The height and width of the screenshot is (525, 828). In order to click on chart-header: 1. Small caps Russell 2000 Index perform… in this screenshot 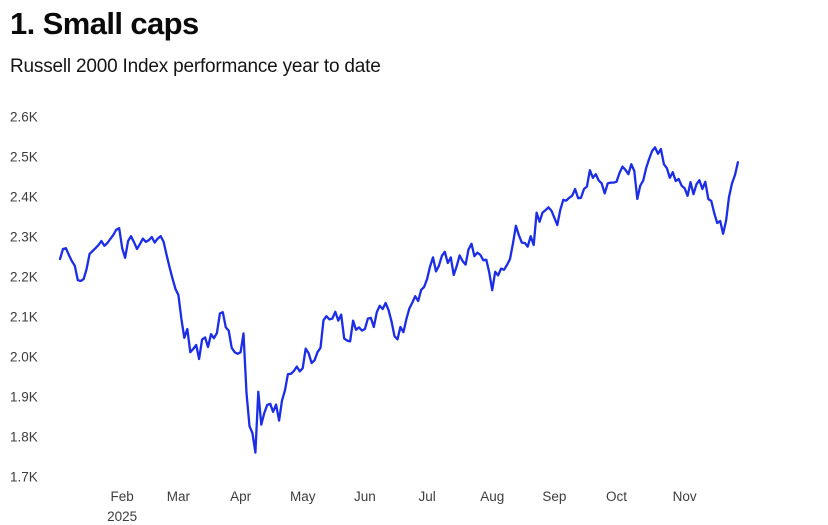, I will do `click(195, 42)`.